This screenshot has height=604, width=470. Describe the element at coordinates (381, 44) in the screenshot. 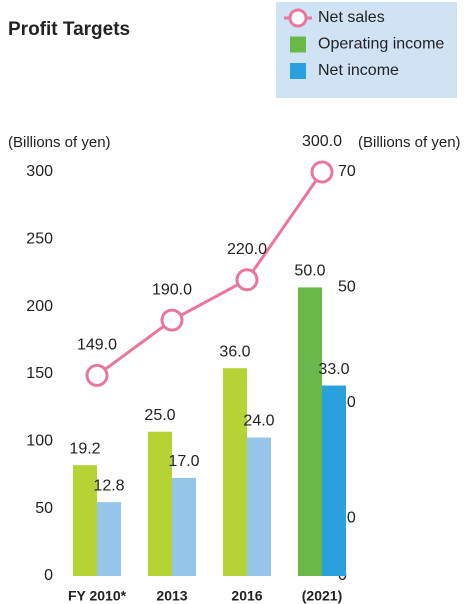

I see `legend-label: Operating income` at that location.